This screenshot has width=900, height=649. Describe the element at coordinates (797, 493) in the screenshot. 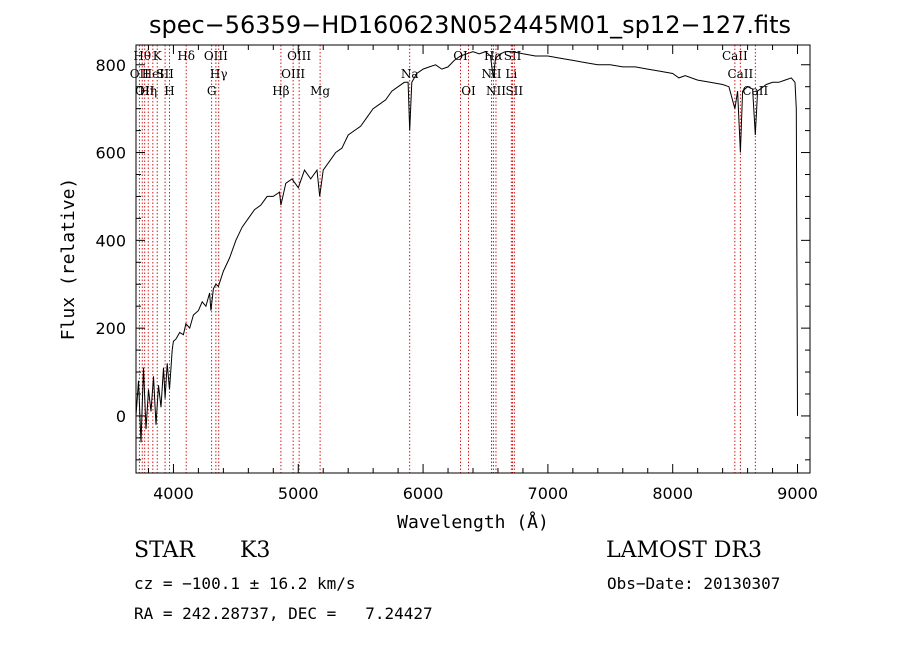

I see `x-tick-label: 9000` at that location.